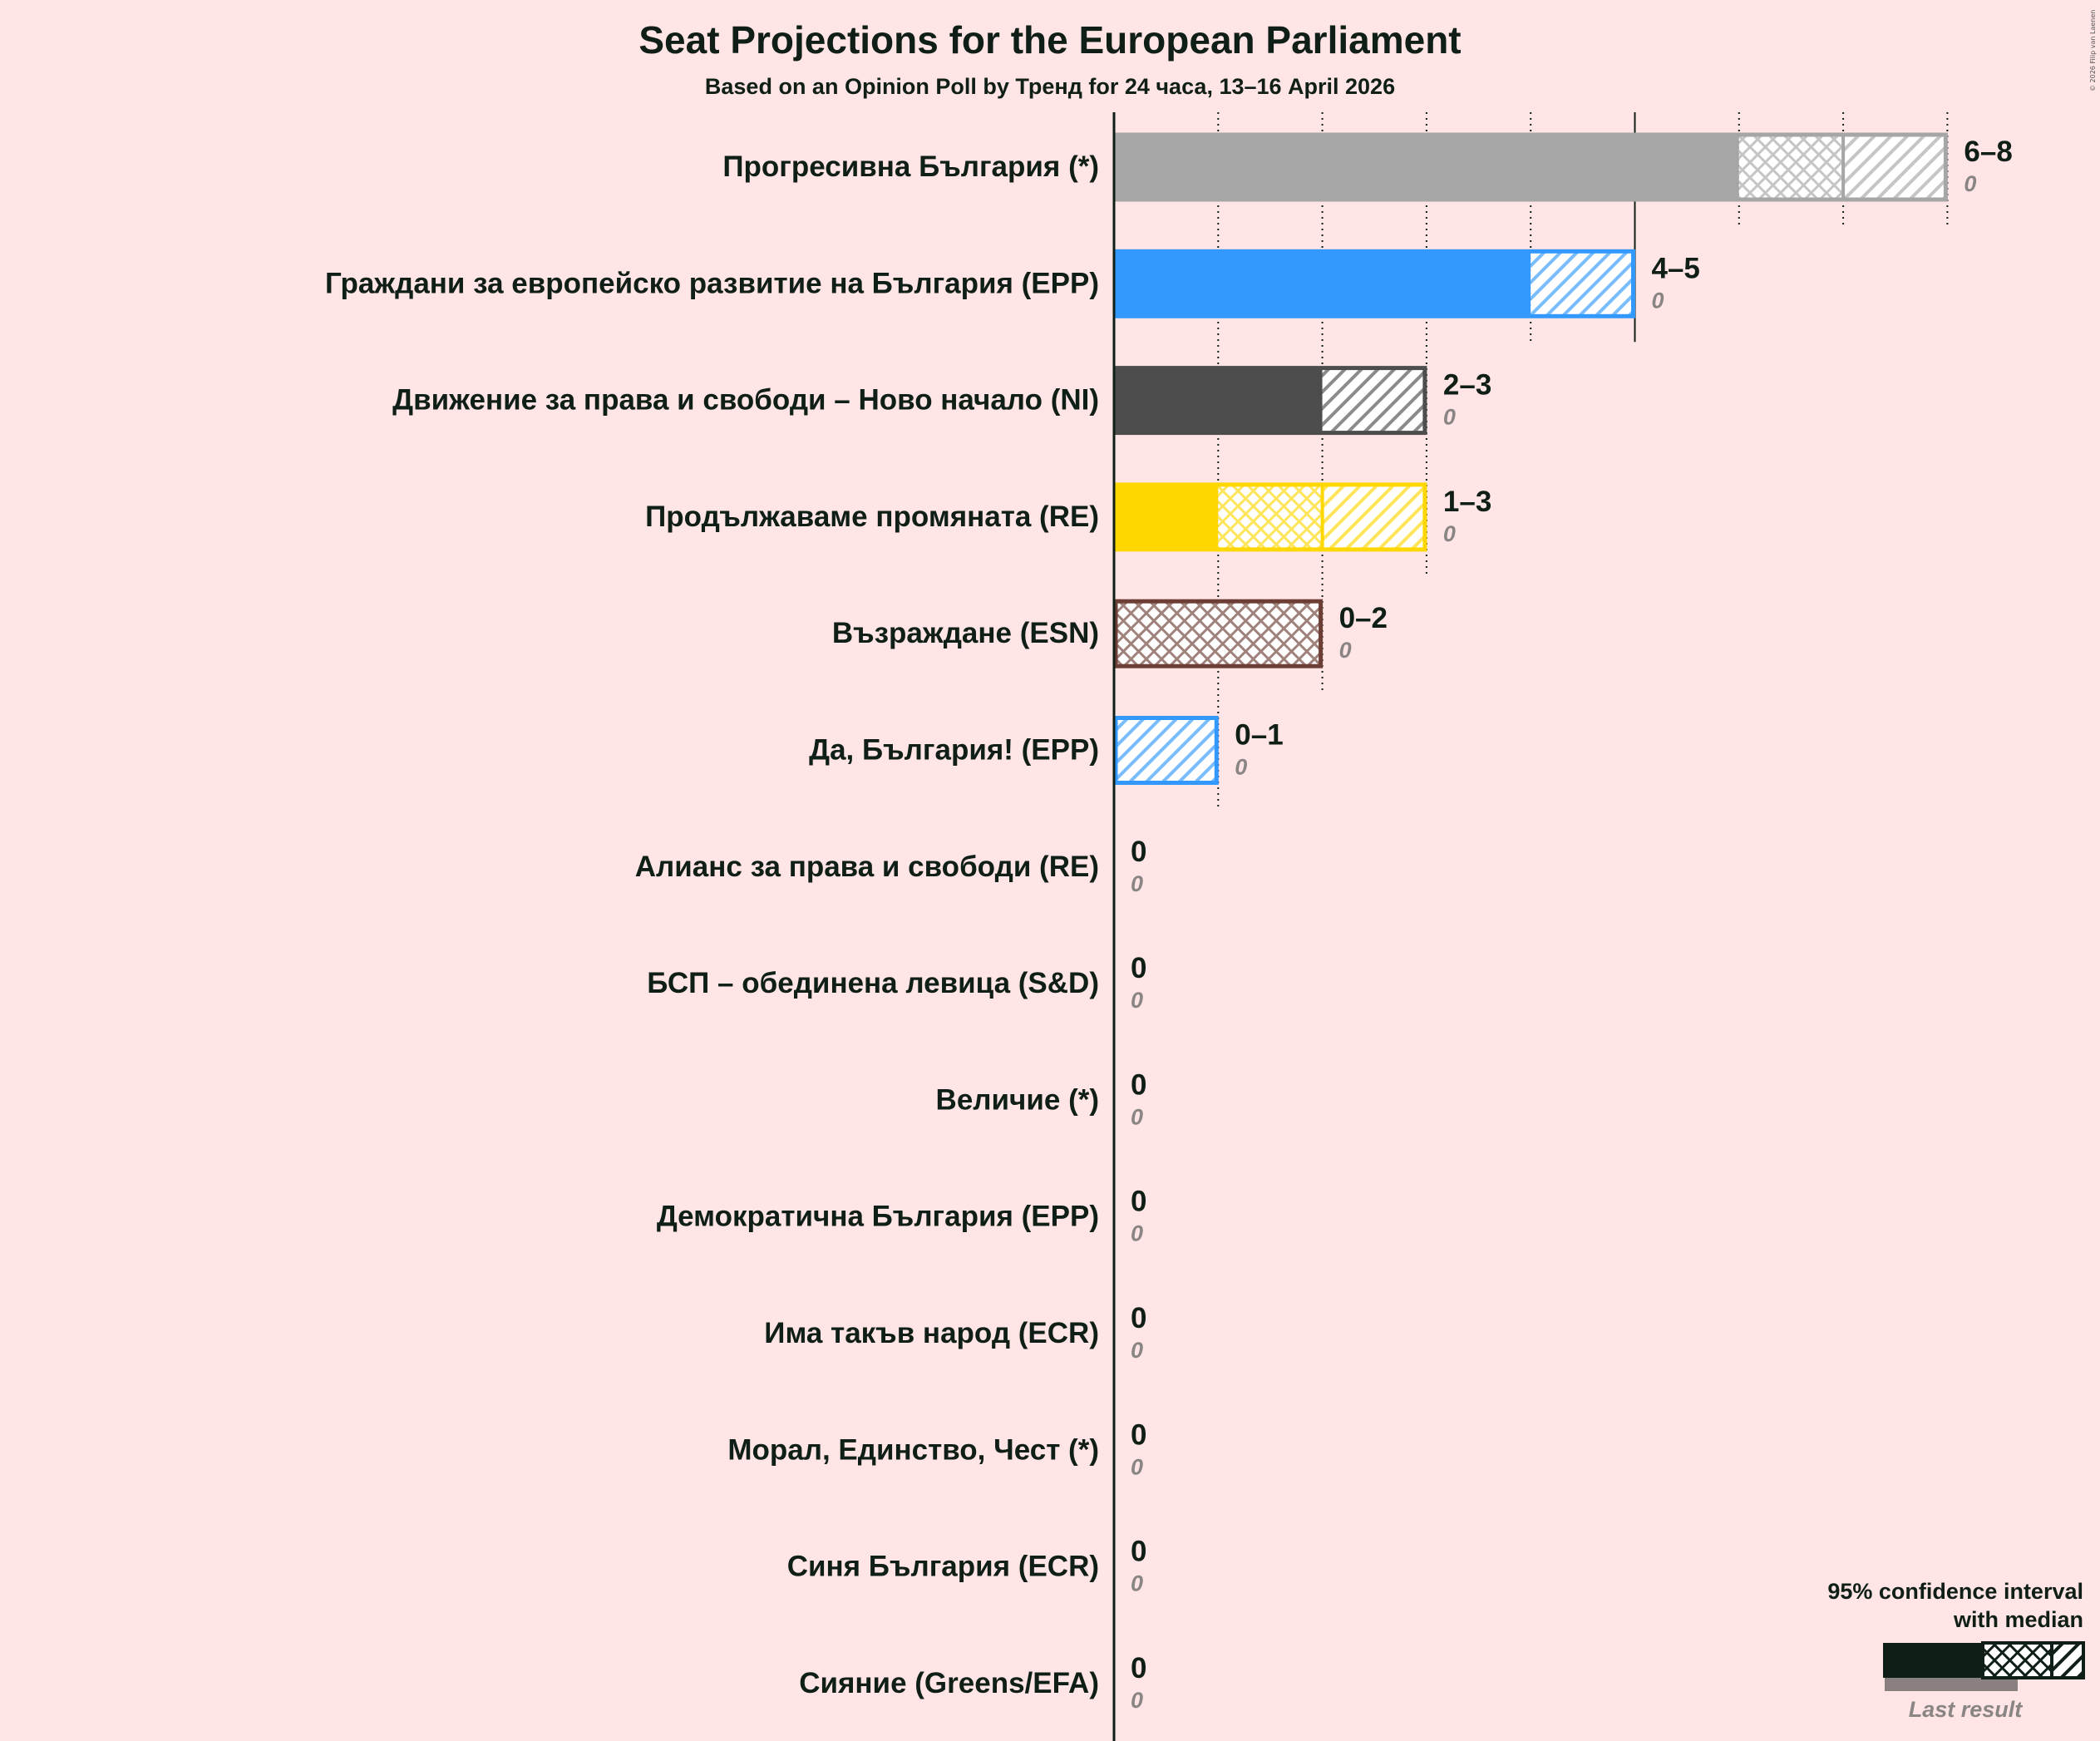 Image resolution: width=2100 pixels, height=1741 pixels. I want to click on last-result-label-10: 0, so click(1137, 1350).